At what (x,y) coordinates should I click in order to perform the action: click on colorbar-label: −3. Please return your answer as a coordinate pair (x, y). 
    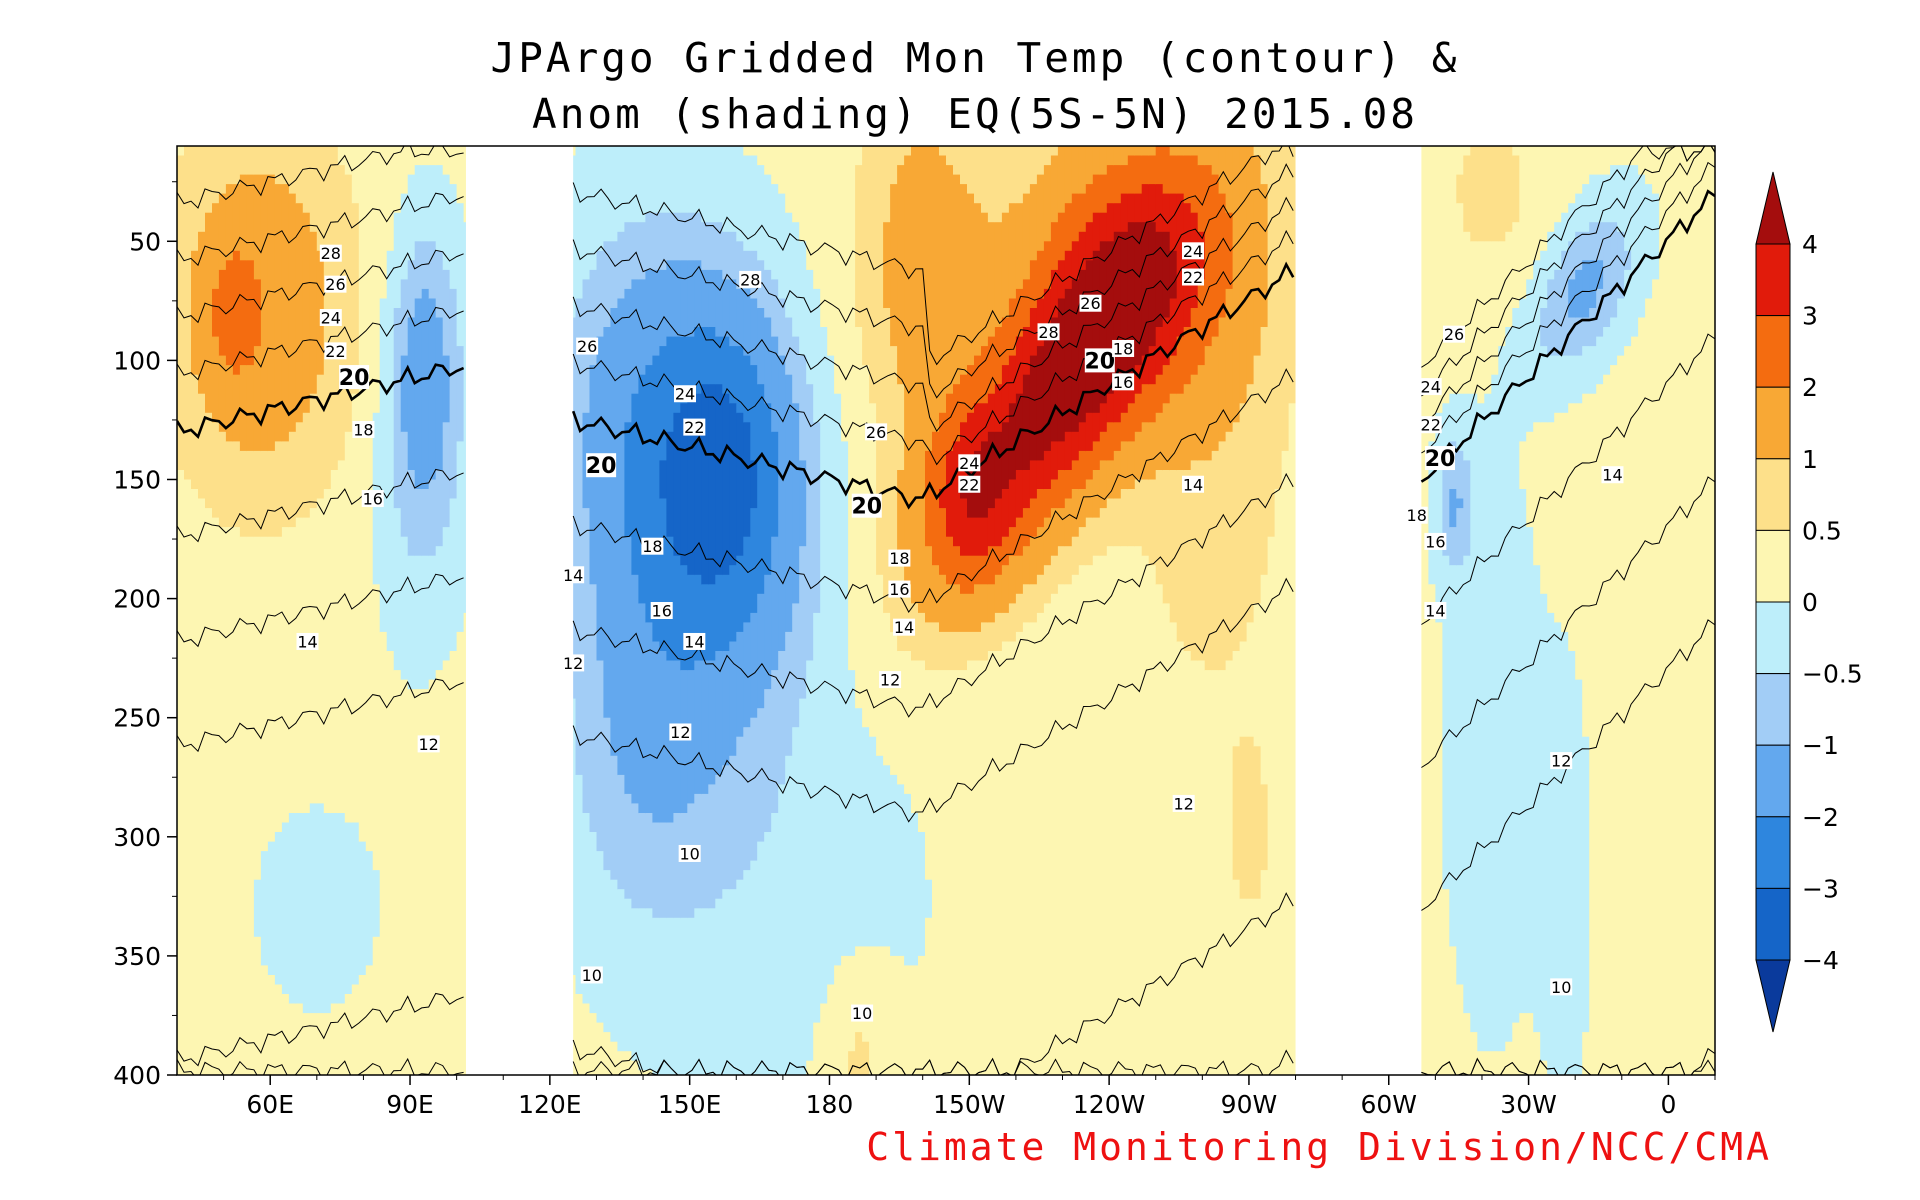
    Looking at the image, I should click on (1820, 888).